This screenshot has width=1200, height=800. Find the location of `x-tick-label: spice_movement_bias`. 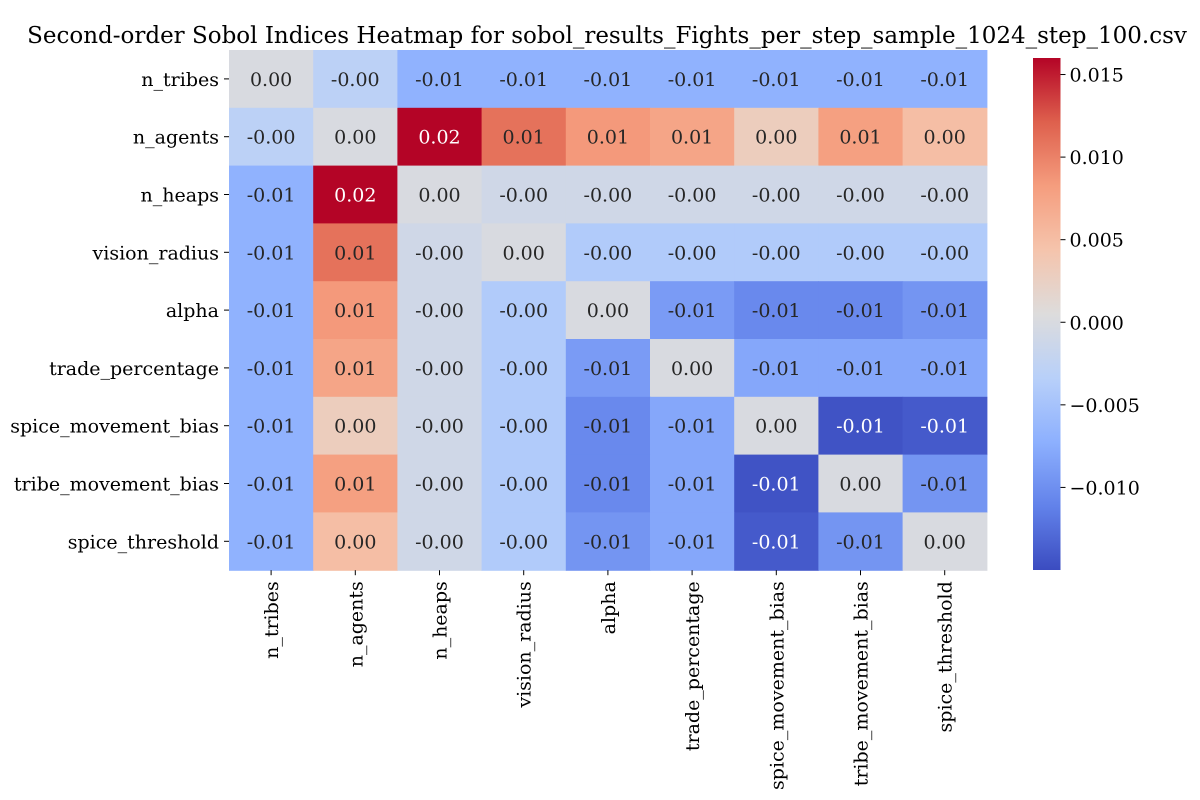

x-tick-label: spice_movement_bias is located at coordinates (777, 685).